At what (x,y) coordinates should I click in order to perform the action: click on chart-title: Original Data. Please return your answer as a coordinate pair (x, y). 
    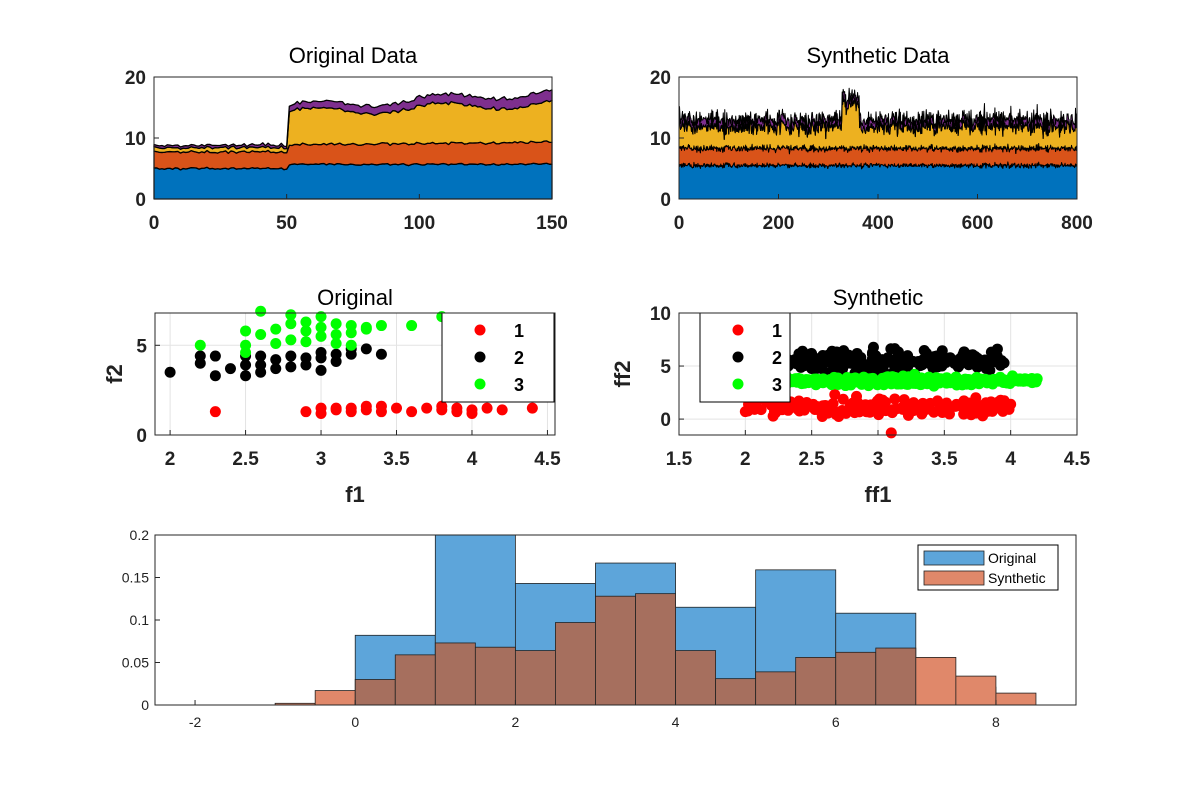
    Looking at the image, I should click on (353, 55).